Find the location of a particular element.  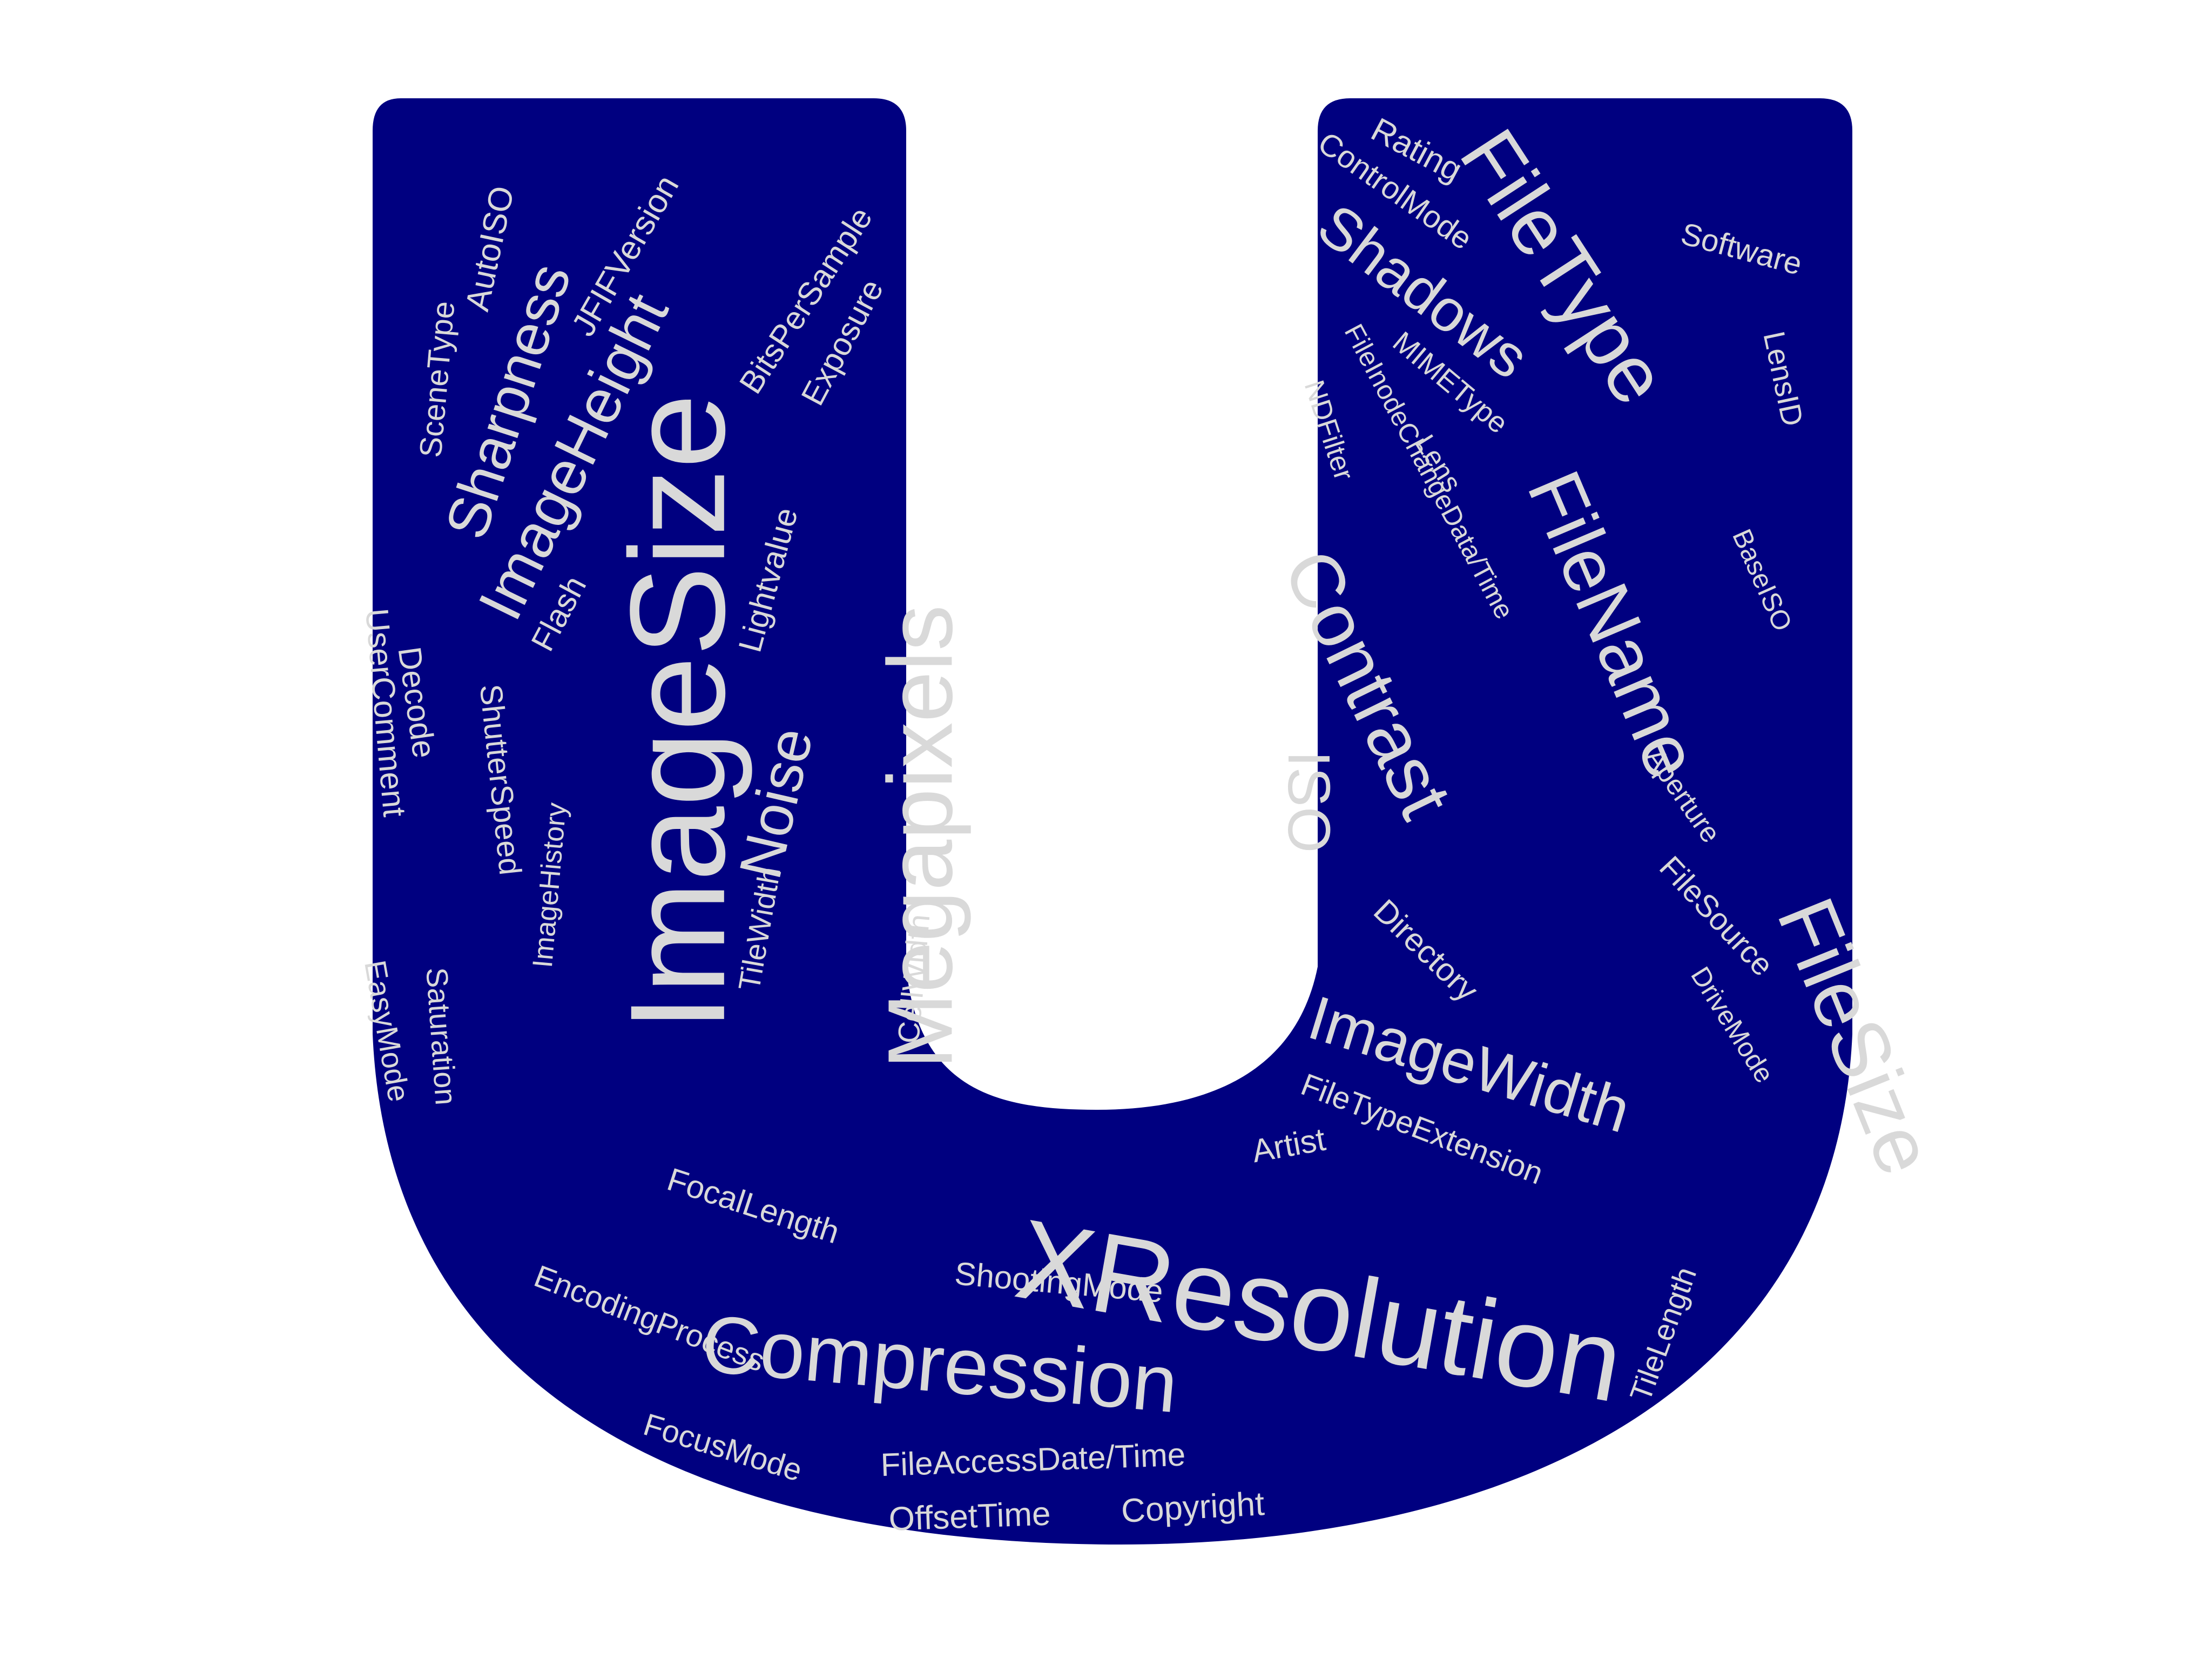

word-iso: ISO is located at coordinates (1309, 802).